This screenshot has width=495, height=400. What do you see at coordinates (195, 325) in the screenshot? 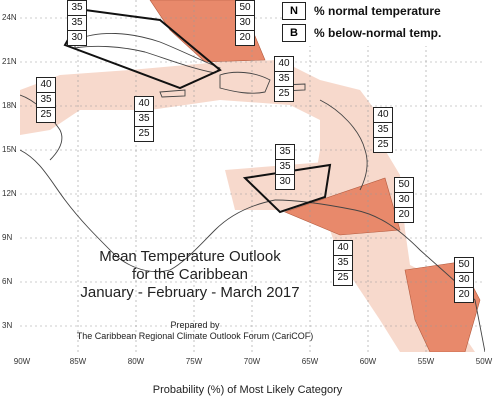
I see `prepared-label: Prepared by` at bounding box center [195, 325].